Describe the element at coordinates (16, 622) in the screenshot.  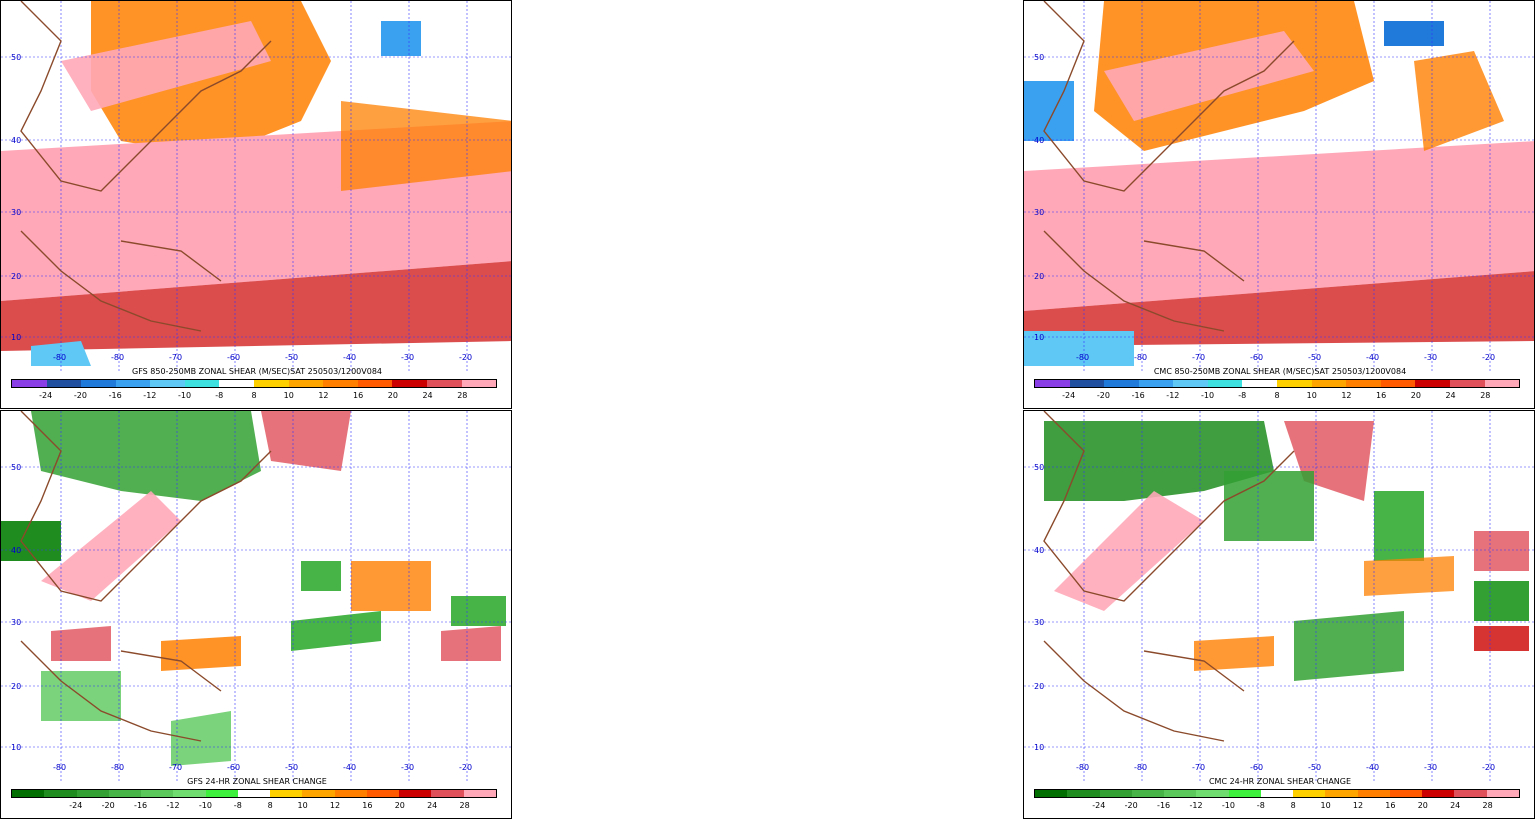
I see `lat-label: 30` at that location.